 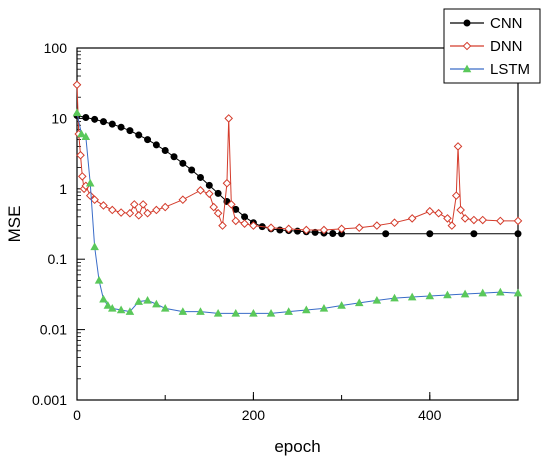 I want to click on legend-item-cnn: CNN, so click(x=486, y=23).